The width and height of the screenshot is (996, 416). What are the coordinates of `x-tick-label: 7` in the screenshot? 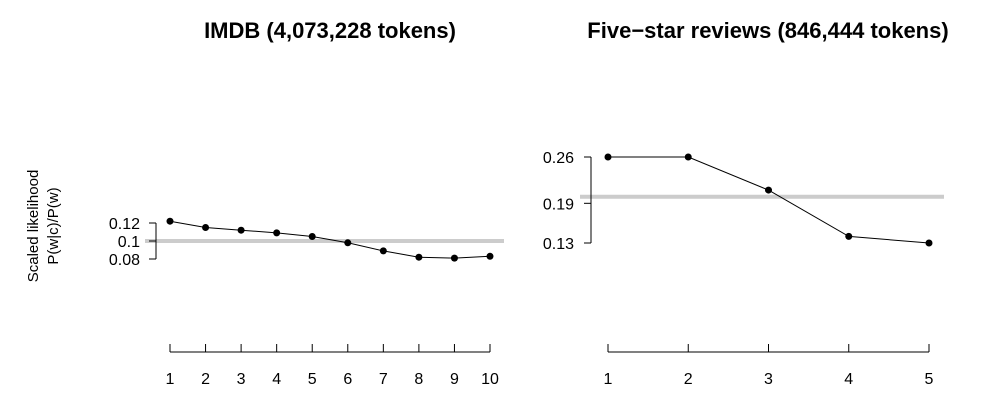 It's located at (383, 379).